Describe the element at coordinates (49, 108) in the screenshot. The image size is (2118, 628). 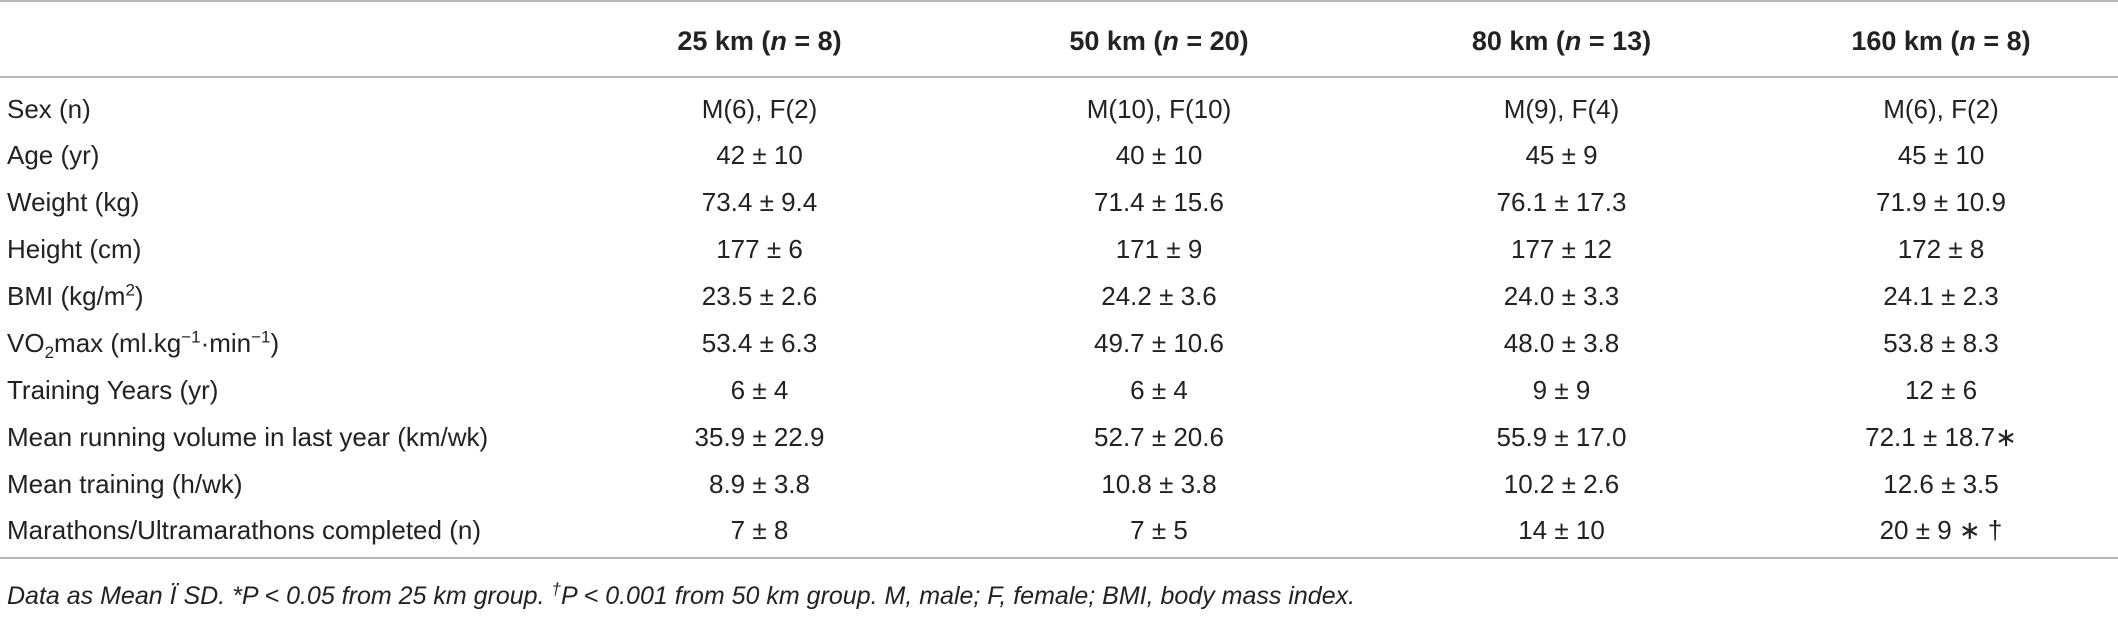
I see `row-label: Sex (n)` at that location.